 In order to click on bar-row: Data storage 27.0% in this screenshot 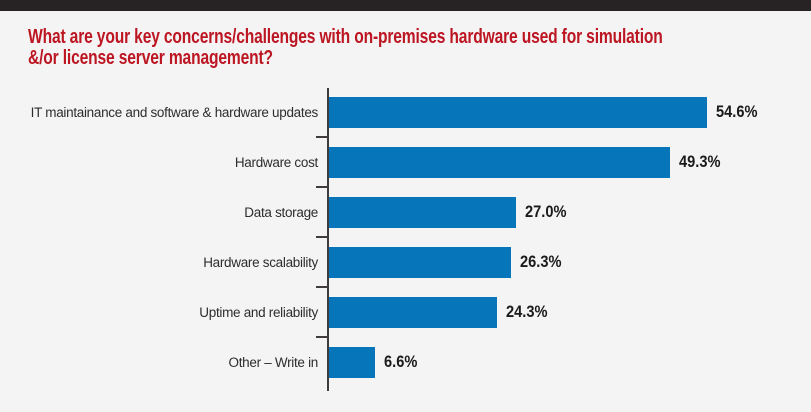, I will do `click(405, 212)`.